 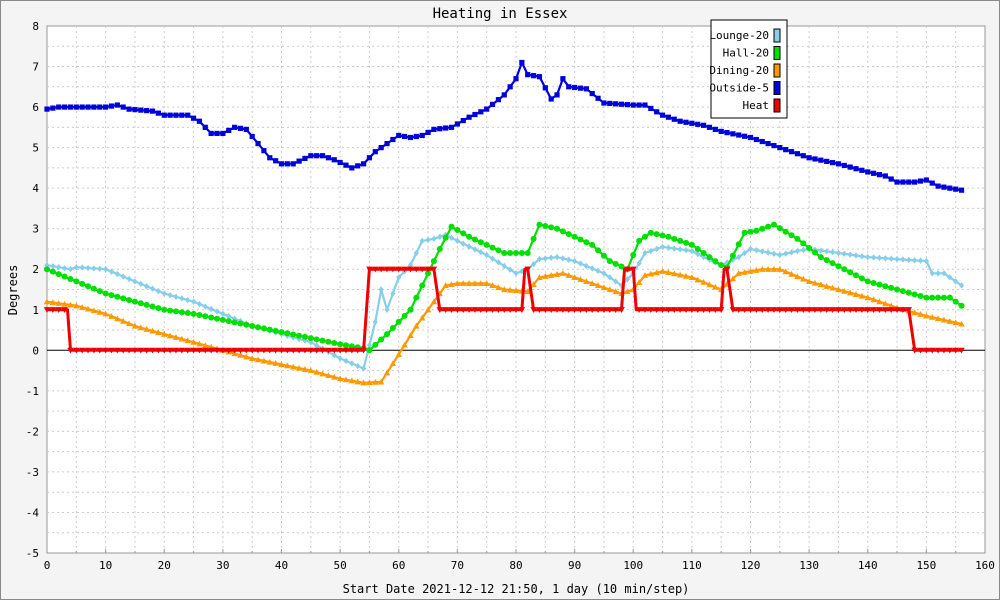 What do you see at coordinates (281, 565) in the screenshot?
I see `x-tick-label: 40` at bounding box center [281, 565].